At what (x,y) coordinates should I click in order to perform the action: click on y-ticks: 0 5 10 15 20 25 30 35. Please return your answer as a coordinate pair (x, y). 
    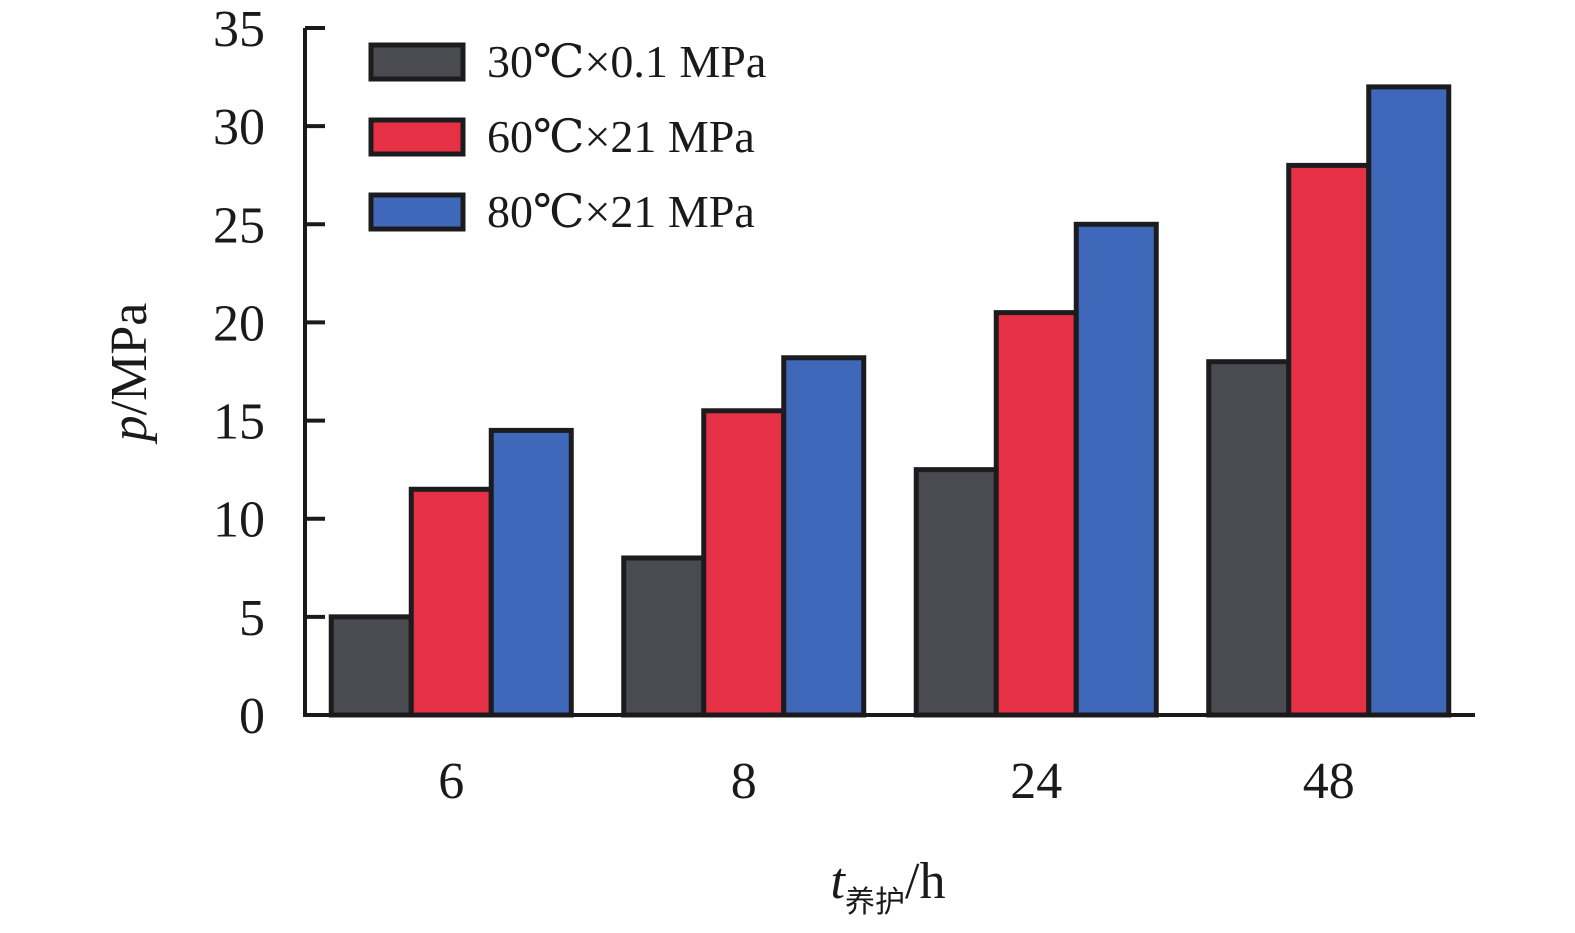
    Looking at the image, I should click on (269, 373).